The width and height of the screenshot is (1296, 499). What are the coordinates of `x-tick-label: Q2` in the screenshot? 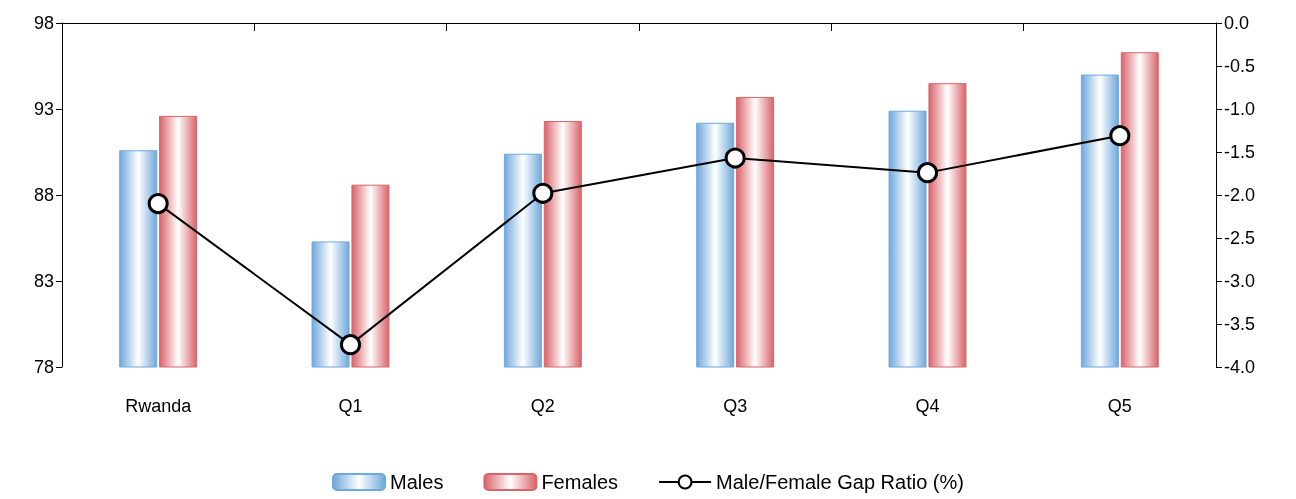 It's located at (542, 406).